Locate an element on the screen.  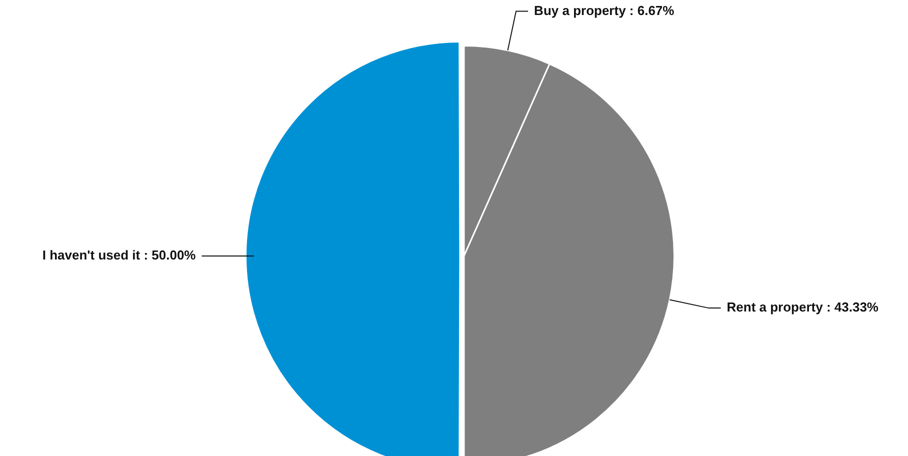
slice-label: Rent a property : 43.33% is located at coordinates (802, 307).